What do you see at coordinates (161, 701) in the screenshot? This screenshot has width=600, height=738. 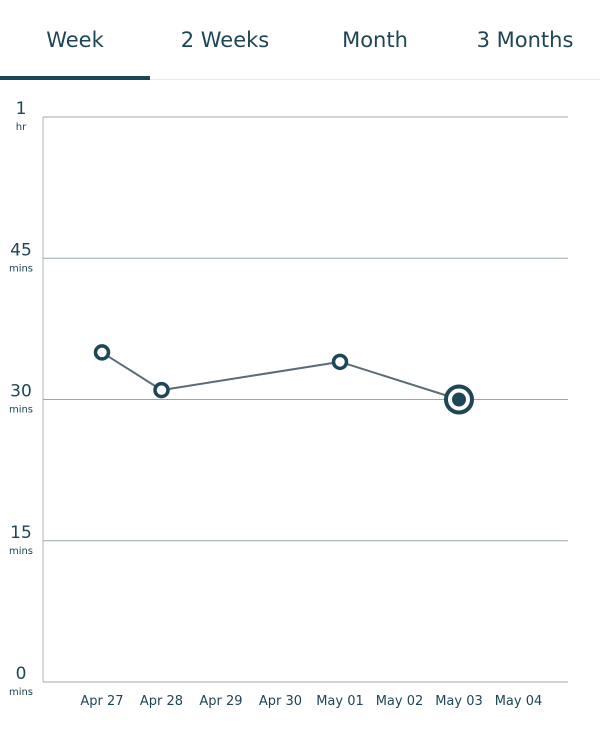 I see `x-tick-label: Apr 28` at bounding box center [161, 701].